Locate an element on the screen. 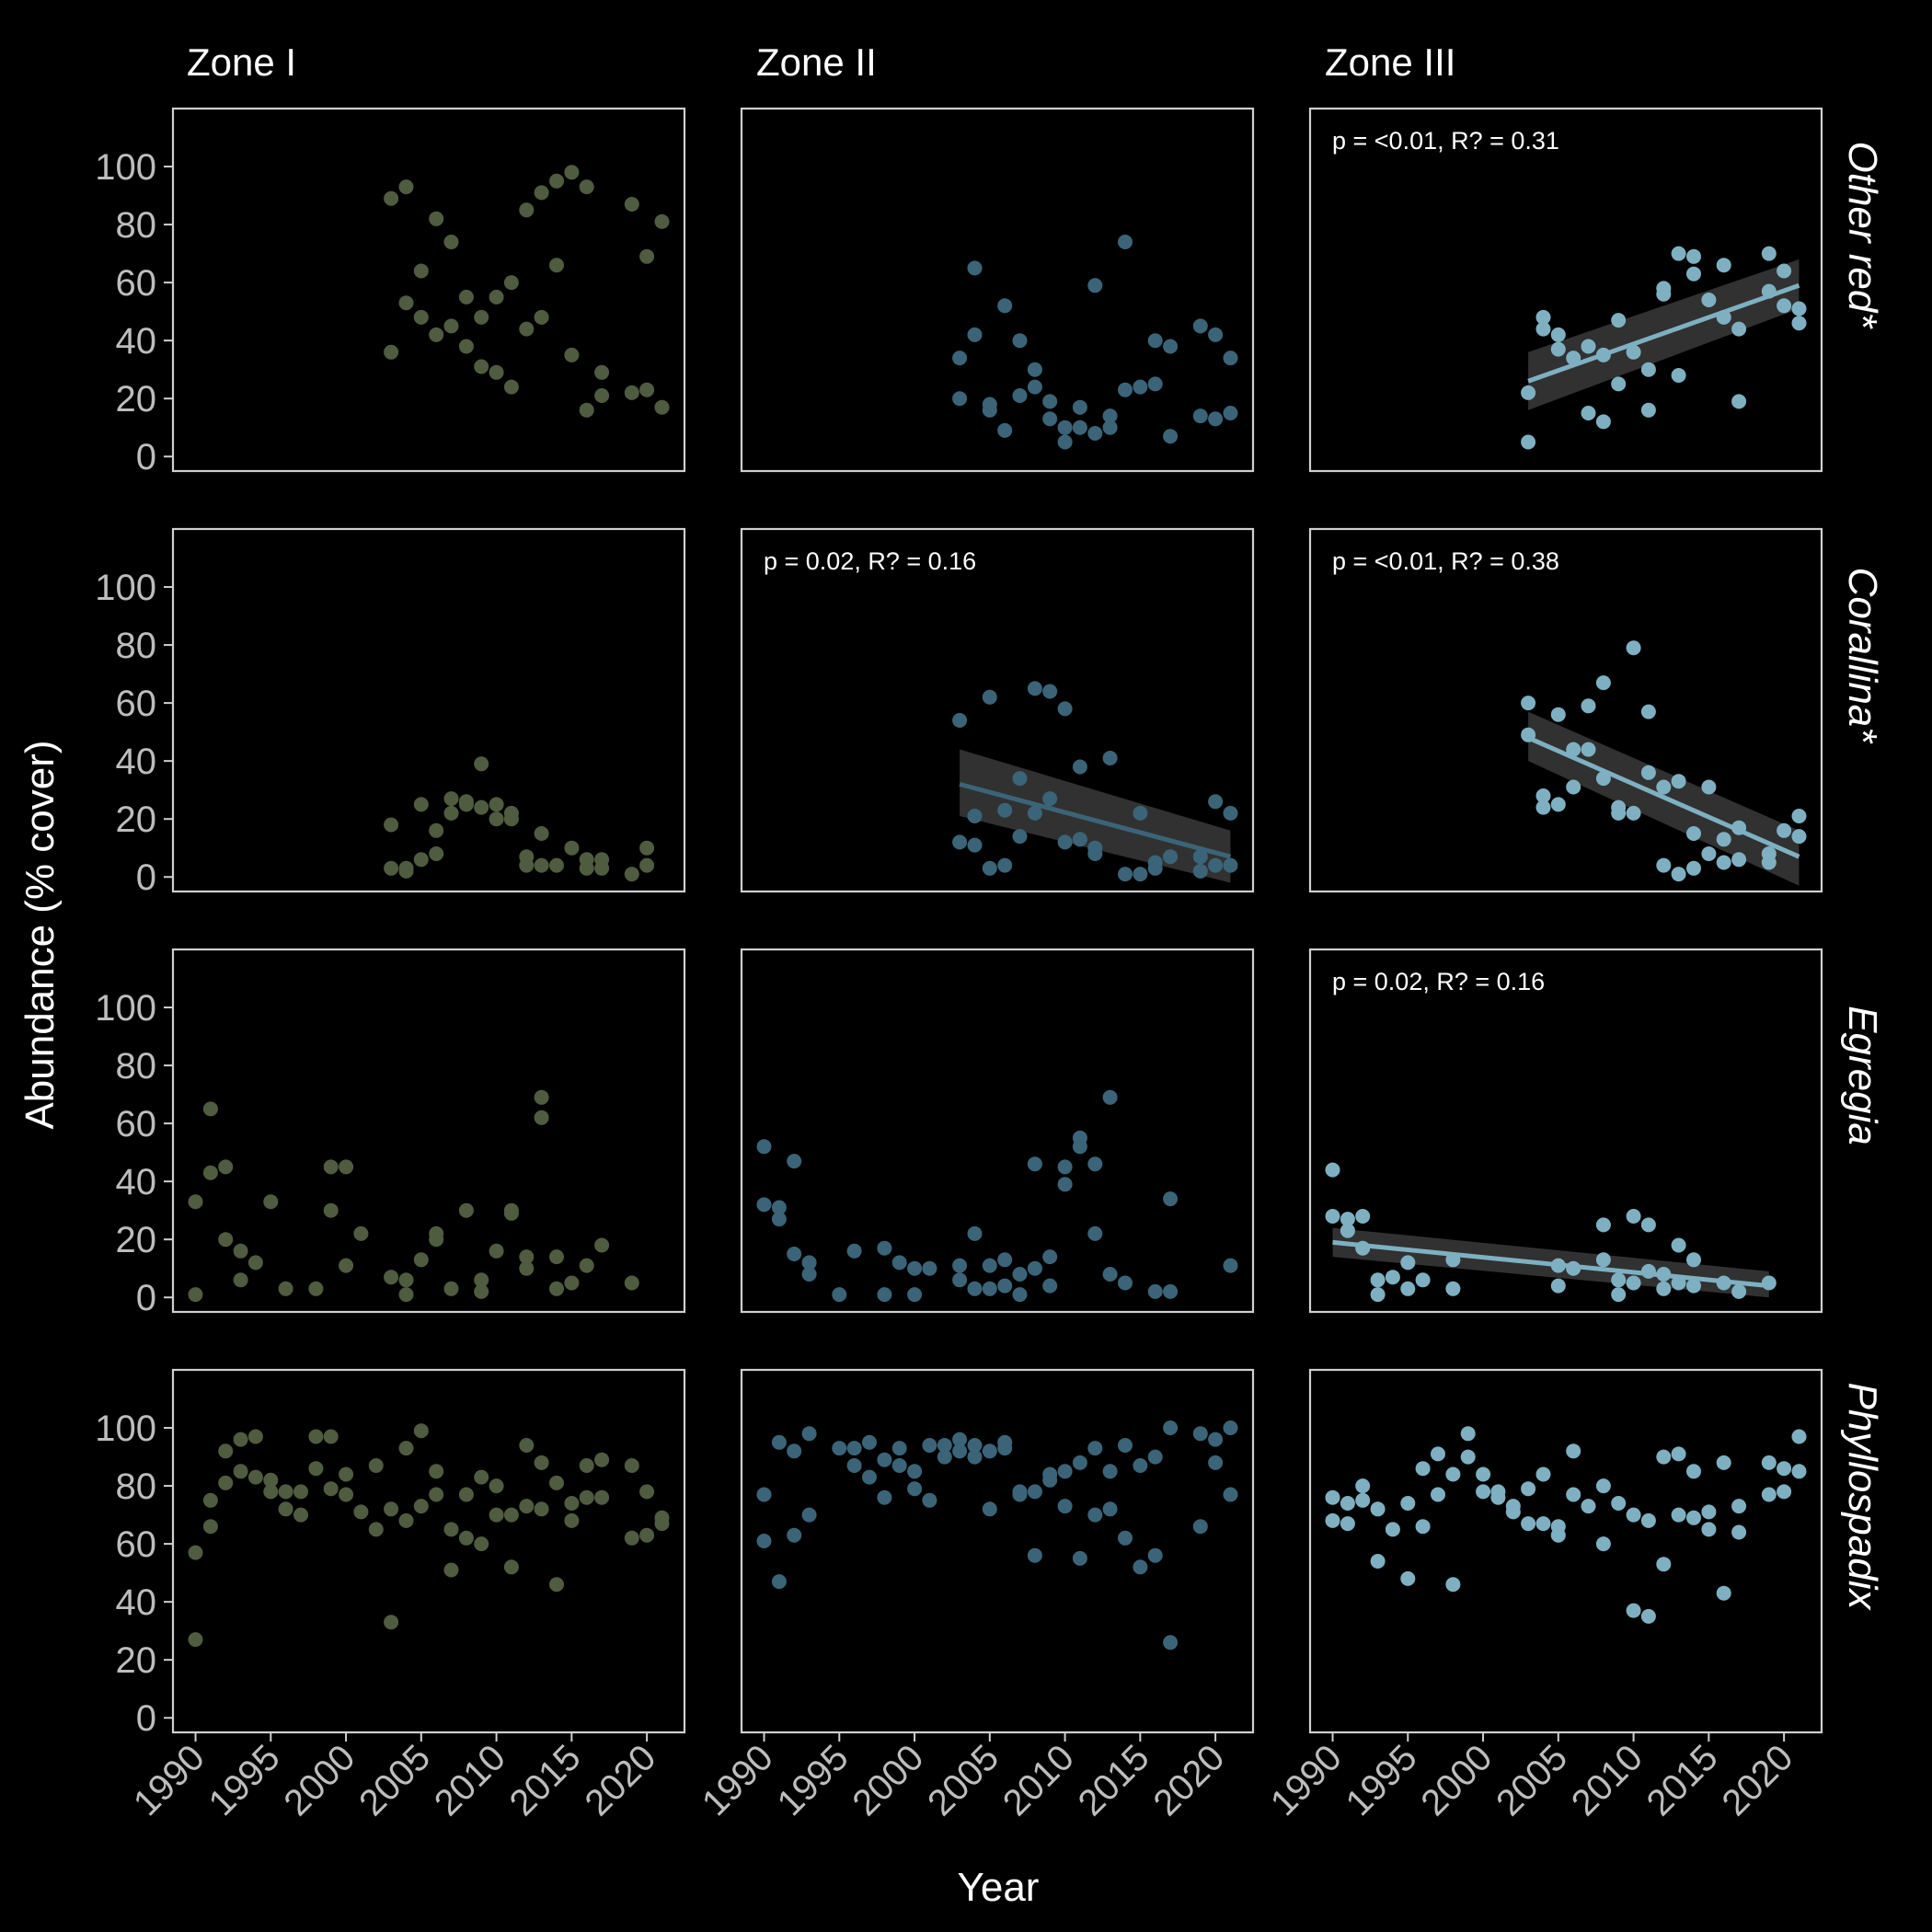 Image resolution: width=1932 pixels, height=1932 pixels. x-tick-label: 2020 is located at coordinates (1188, 1780).